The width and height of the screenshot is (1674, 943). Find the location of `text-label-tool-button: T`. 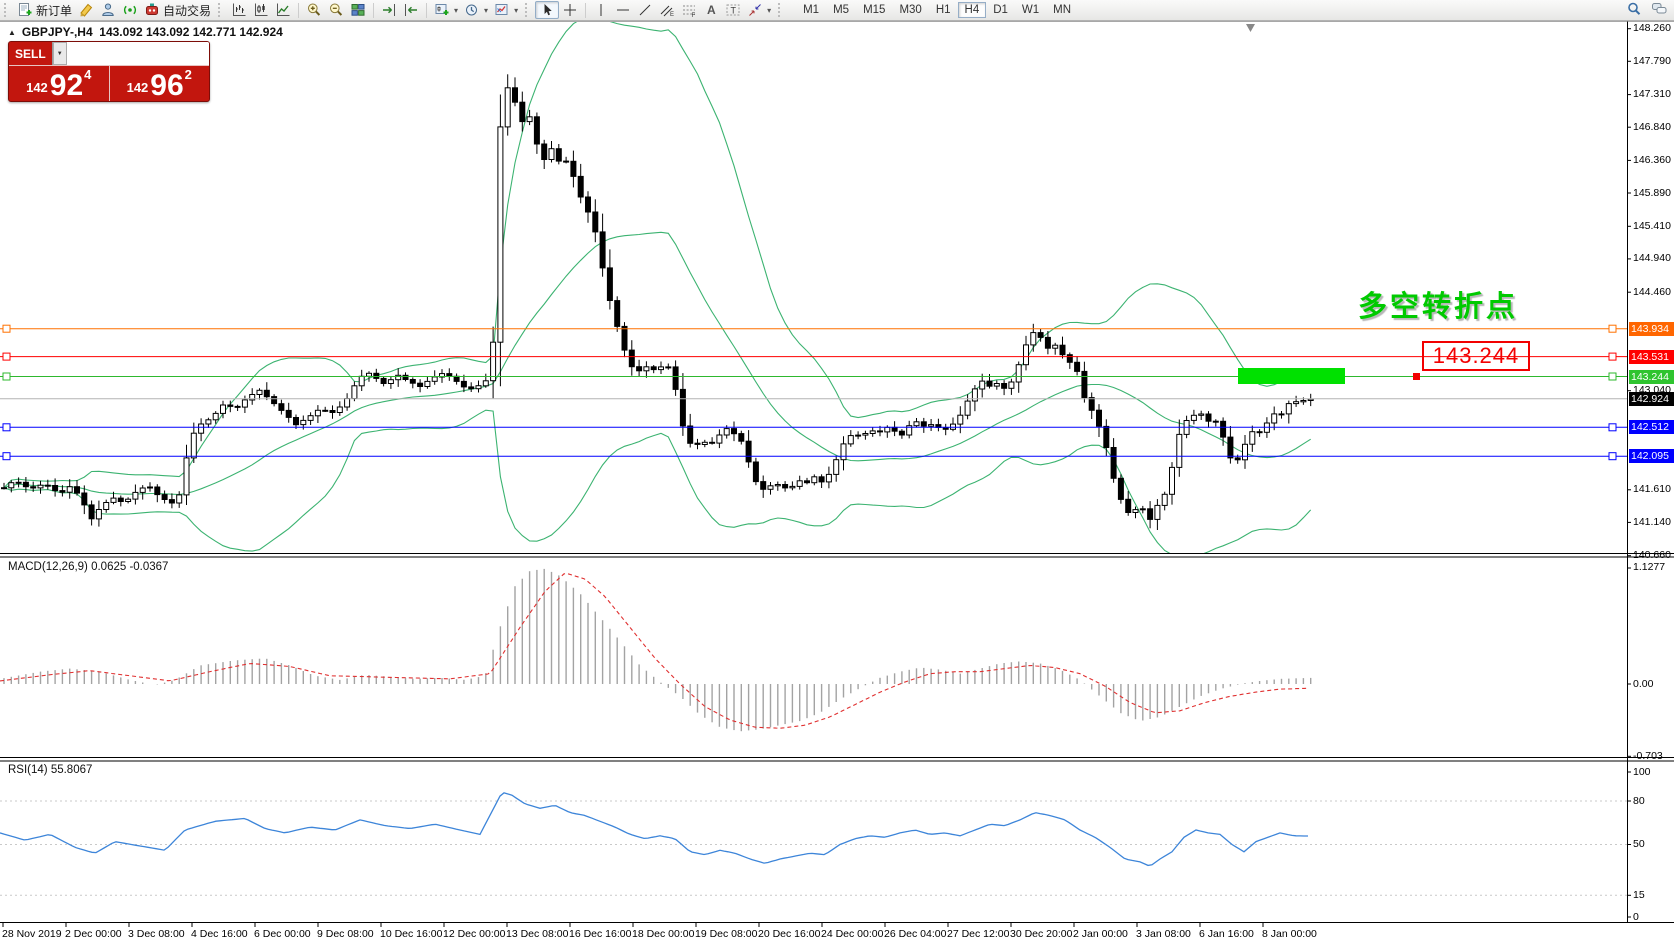

text-label-tool-button: T is located at coordinates (733, 10).